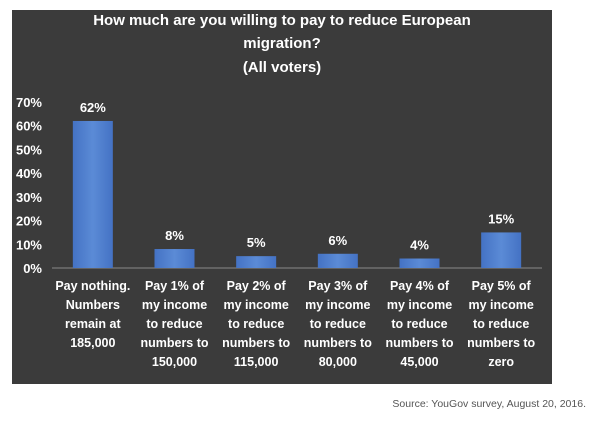 The image size is (600, 422). I want to click on y-tick-label: 60%, so click(29, 126).